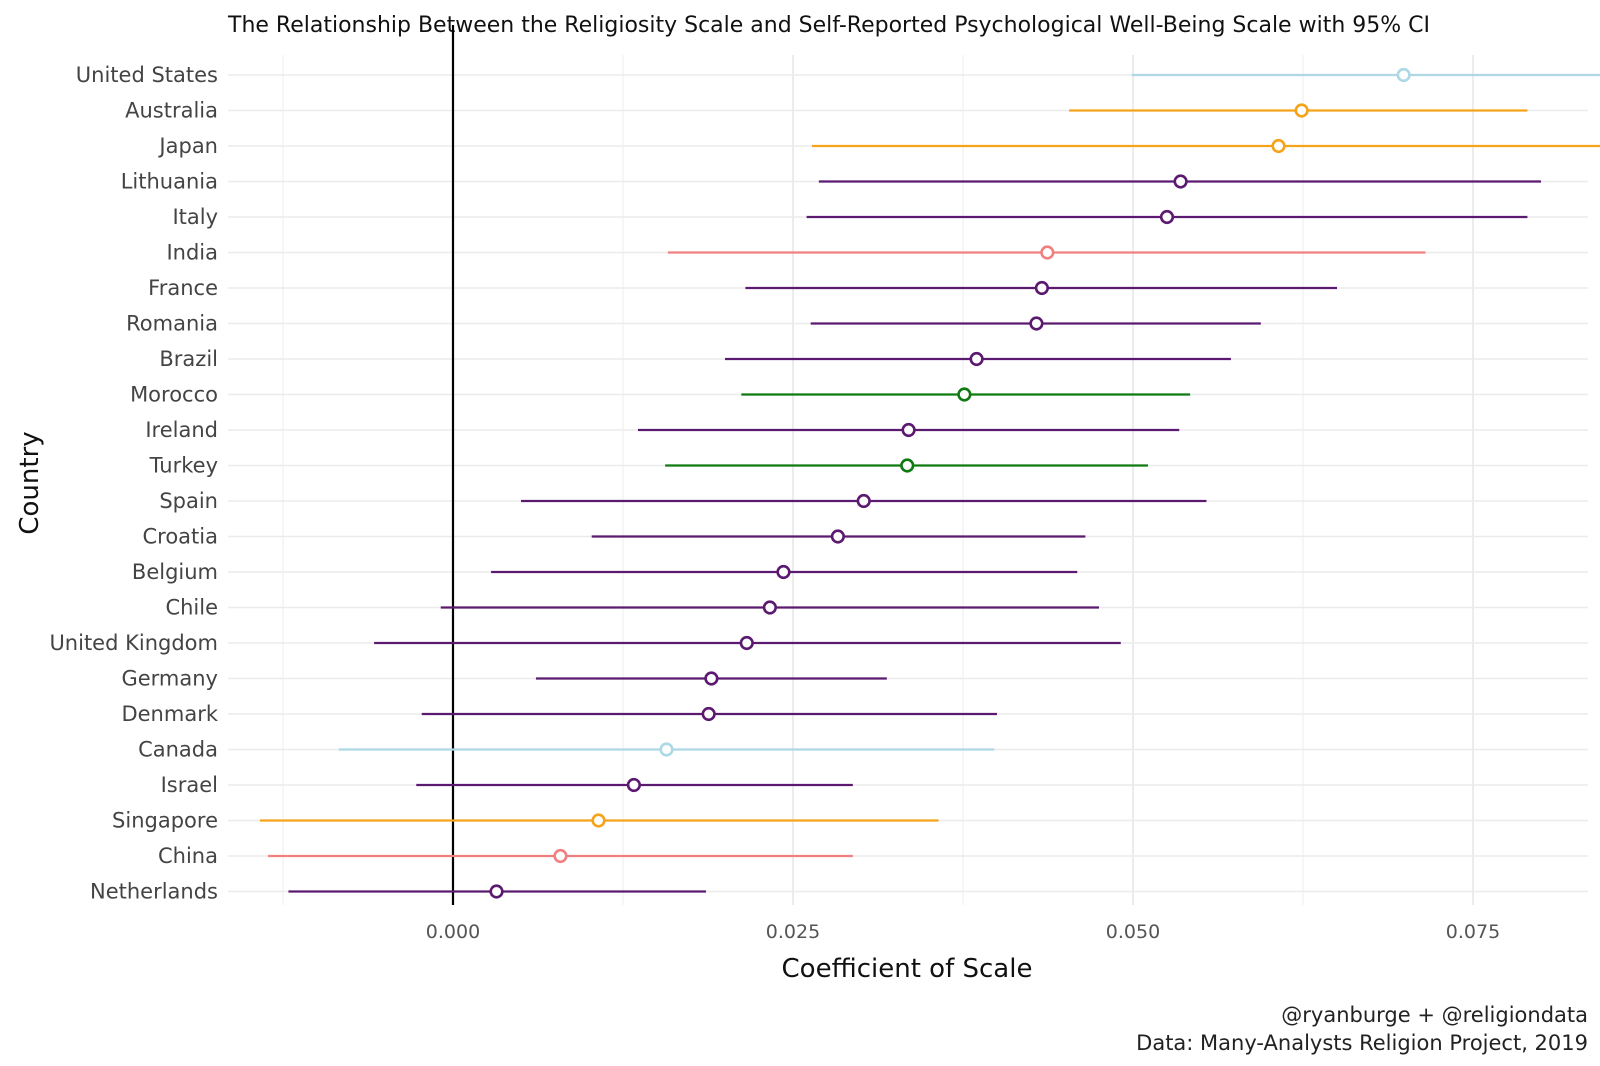  Describe the element at coordinates (154, 892) in the screenshot. I see `country-label: Netherlands` at that location.